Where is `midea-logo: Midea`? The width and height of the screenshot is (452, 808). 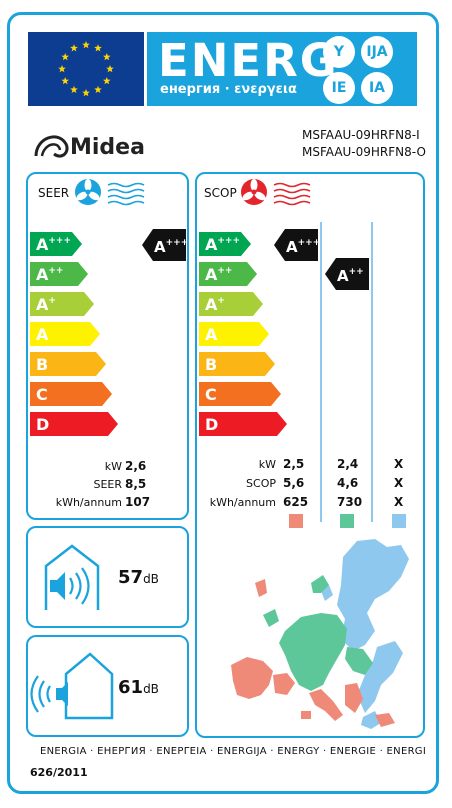 midea-logo: Midea is located at coordinates (102, 144).